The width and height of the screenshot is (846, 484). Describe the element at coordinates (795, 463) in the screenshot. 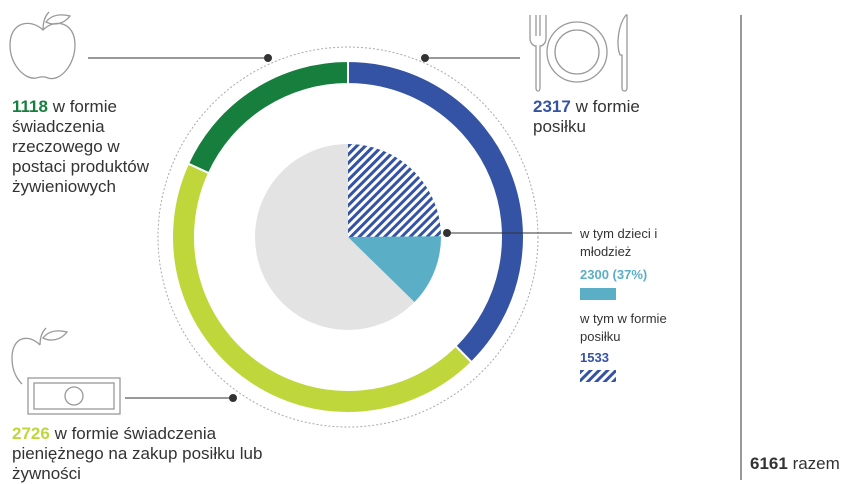

I see `total-label: 6161 razem` at that location.